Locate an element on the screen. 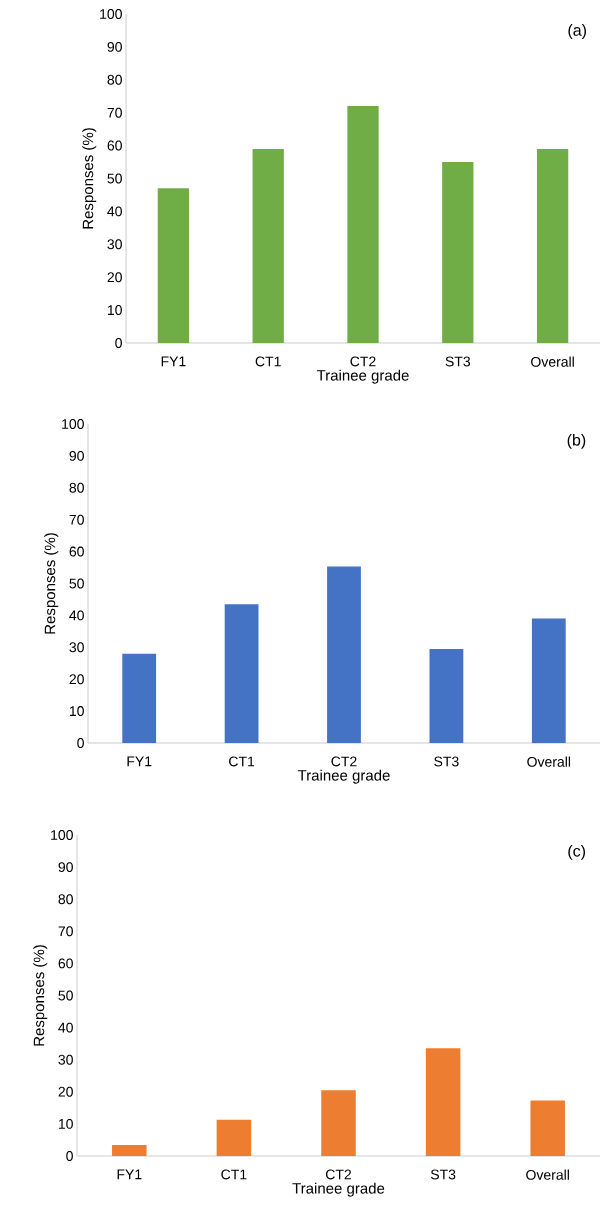 This screenshot has height=1214, width=606. annotation: (c) is located at coordinates (576, 852).